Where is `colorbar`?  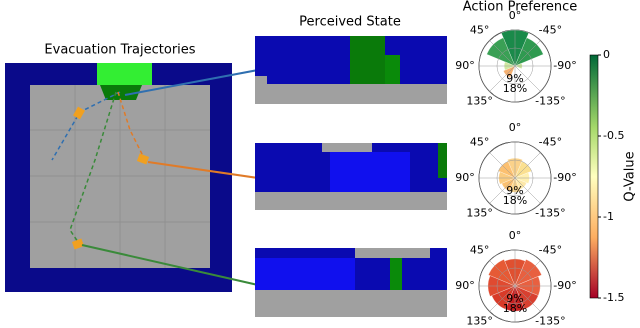
colorbar is located at coordinates (594, 176).